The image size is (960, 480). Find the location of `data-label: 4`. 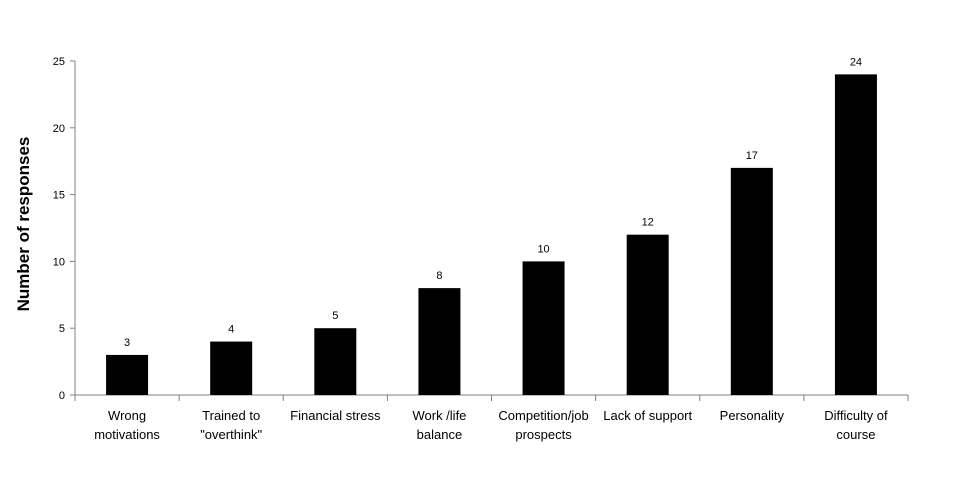

data-label: 4 is located at coordinates (231, 330).